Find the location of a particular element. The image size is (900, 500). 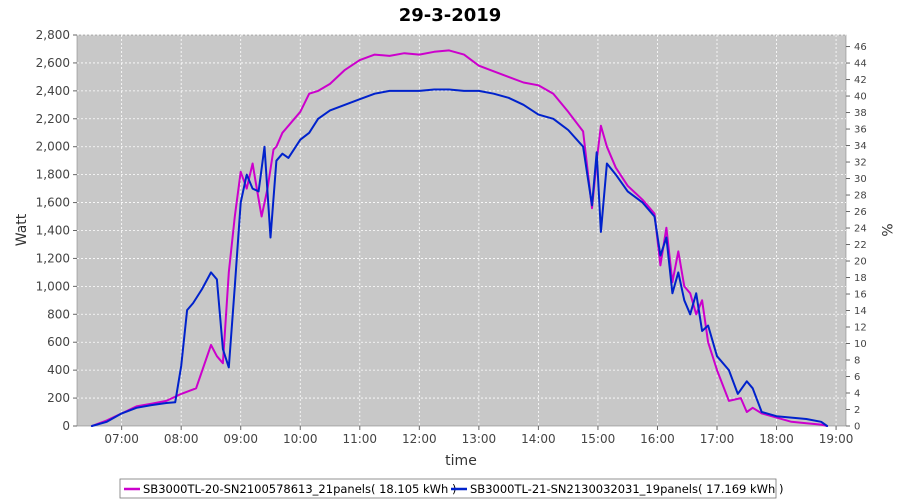

y-tick-label: 2,200 is located at coordinates (53, 119).